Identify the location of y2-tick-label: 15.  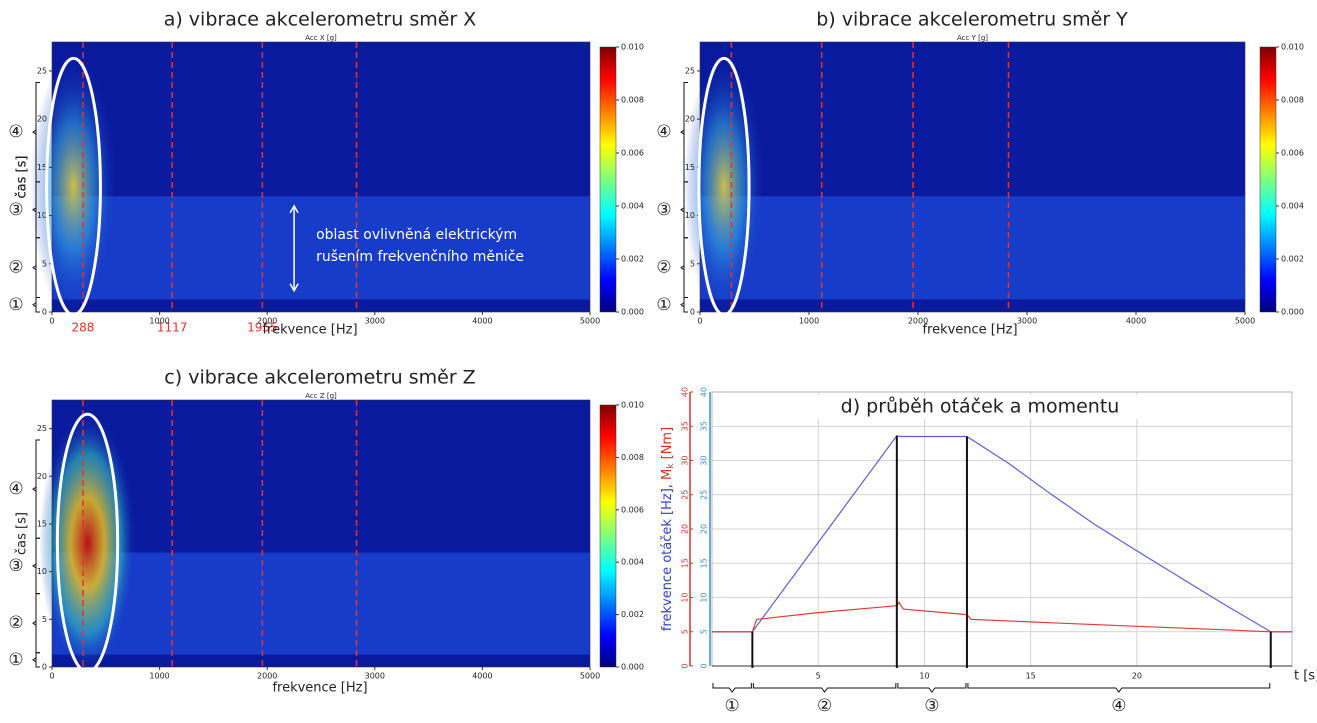
(685, 563).